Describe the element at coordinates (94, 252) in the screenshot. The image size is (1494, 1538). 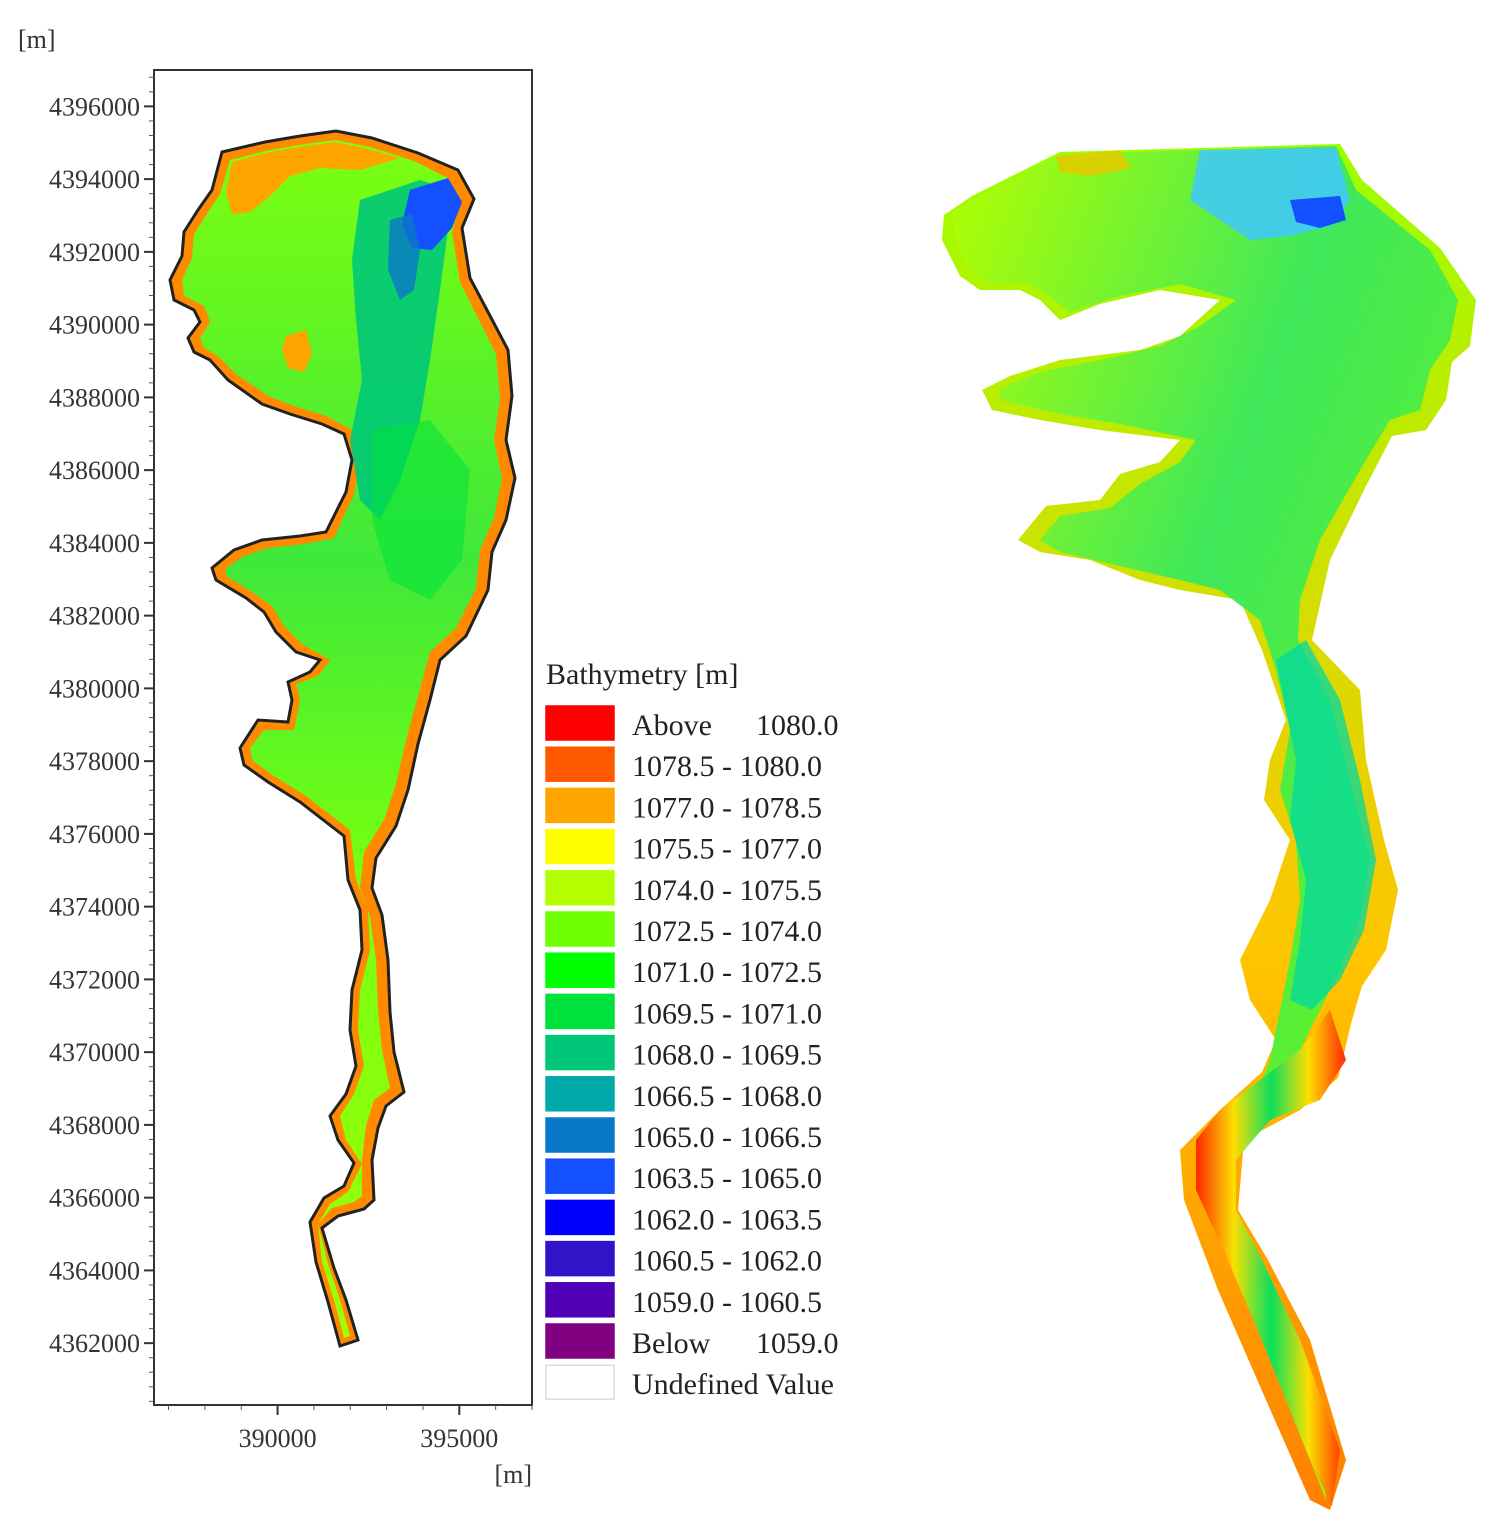
I see `y-tick-label: 4392000` at that location.